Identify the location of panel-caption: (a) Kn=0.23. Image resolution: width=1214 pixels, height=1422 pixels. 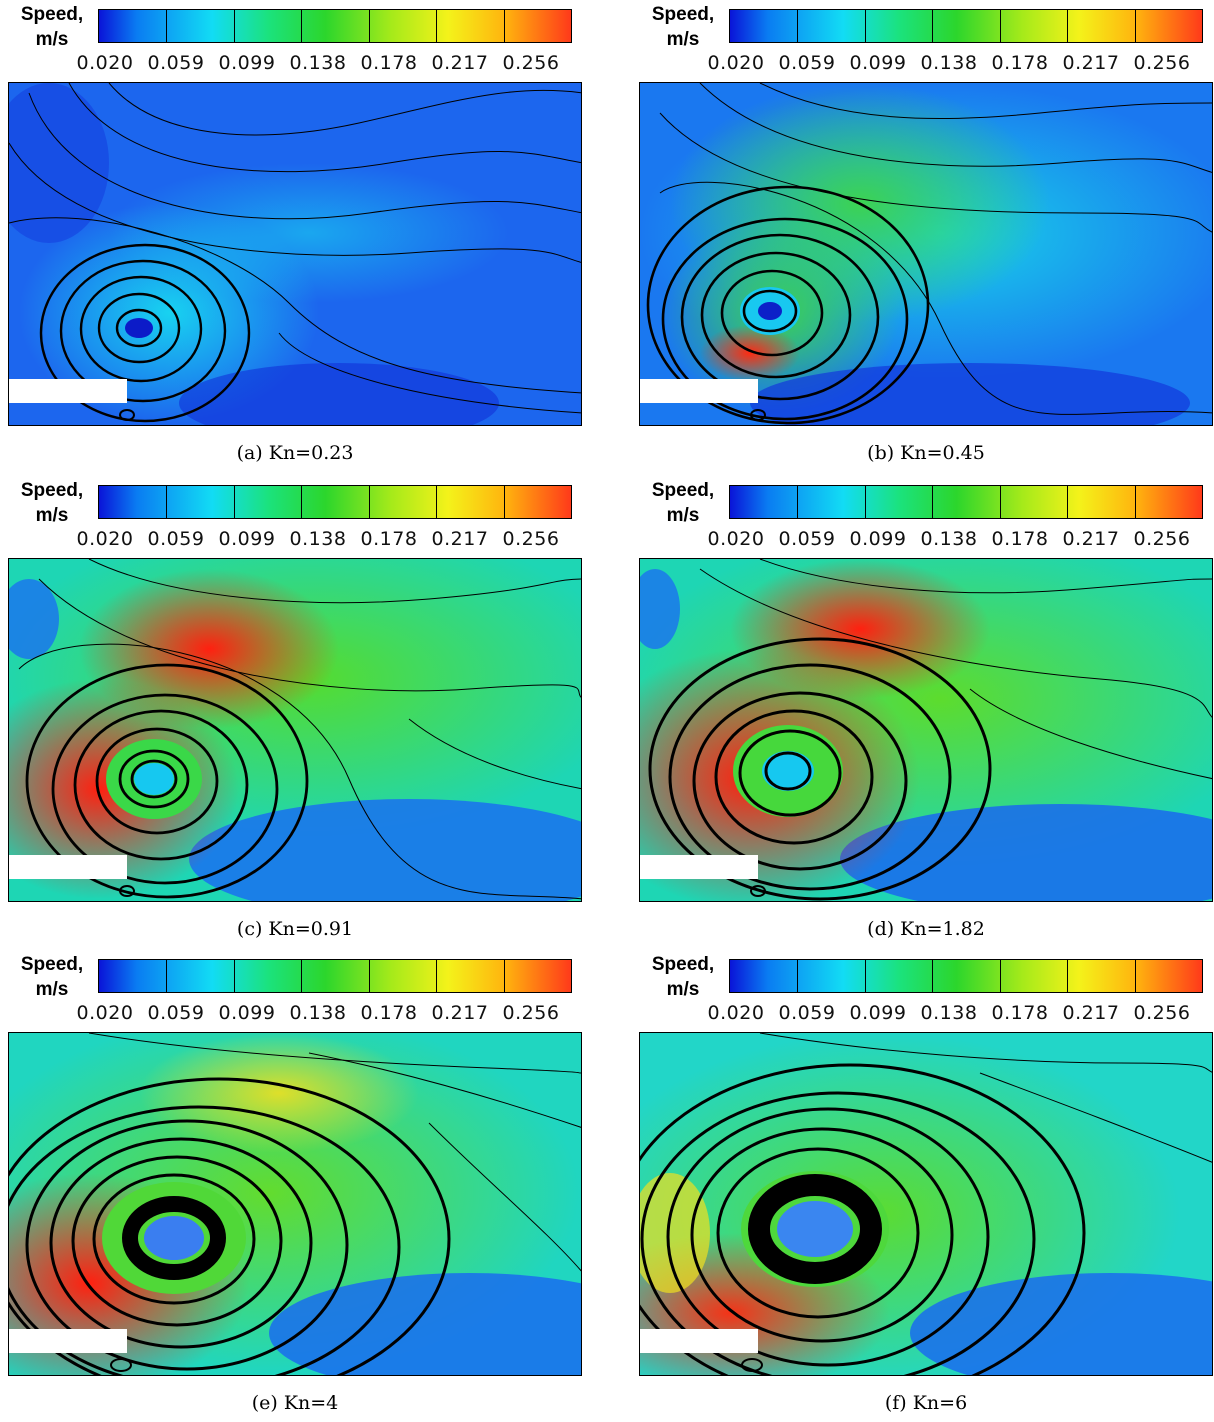
(295, 453).